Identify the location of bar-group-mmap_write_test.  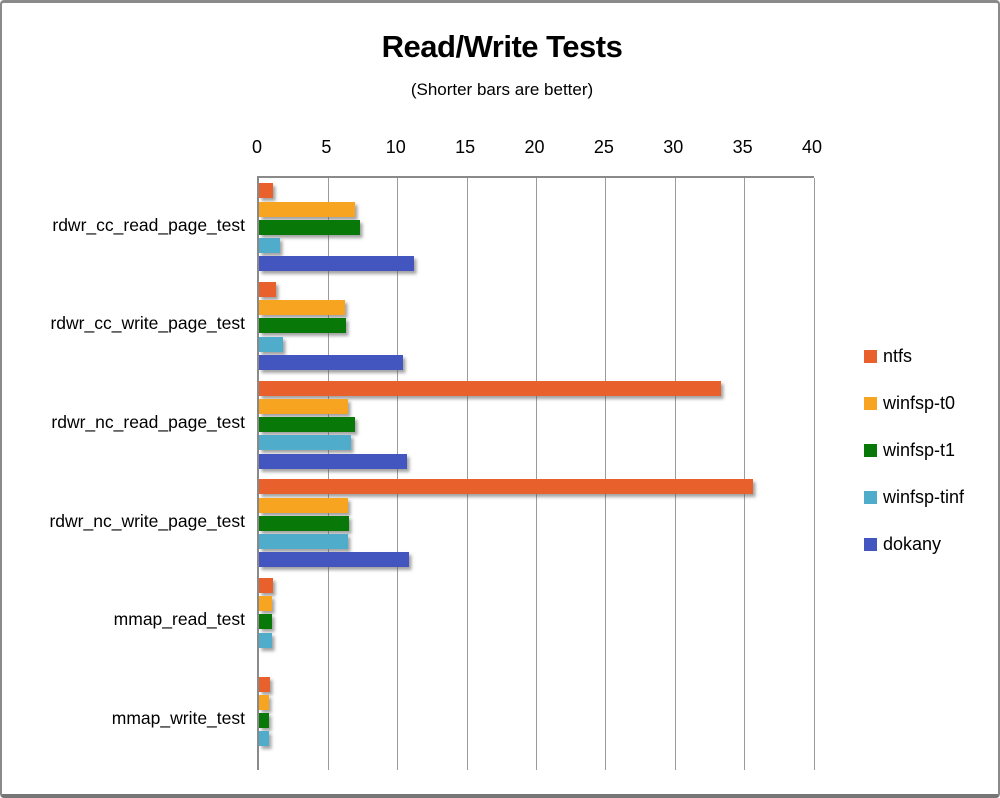
(536, 720).